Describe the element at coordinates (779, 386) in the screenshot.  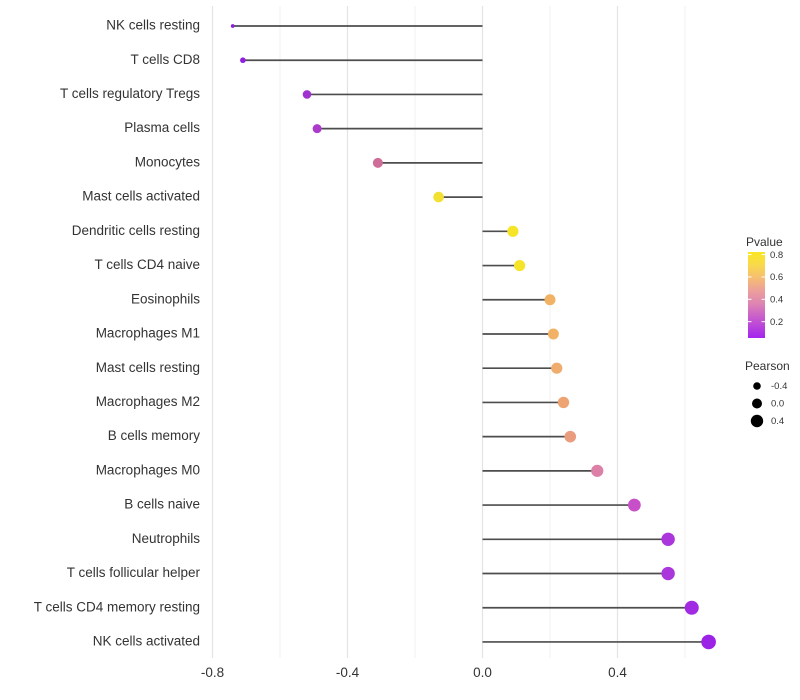
I see `pearson-legend-label: -0.4` at that location.